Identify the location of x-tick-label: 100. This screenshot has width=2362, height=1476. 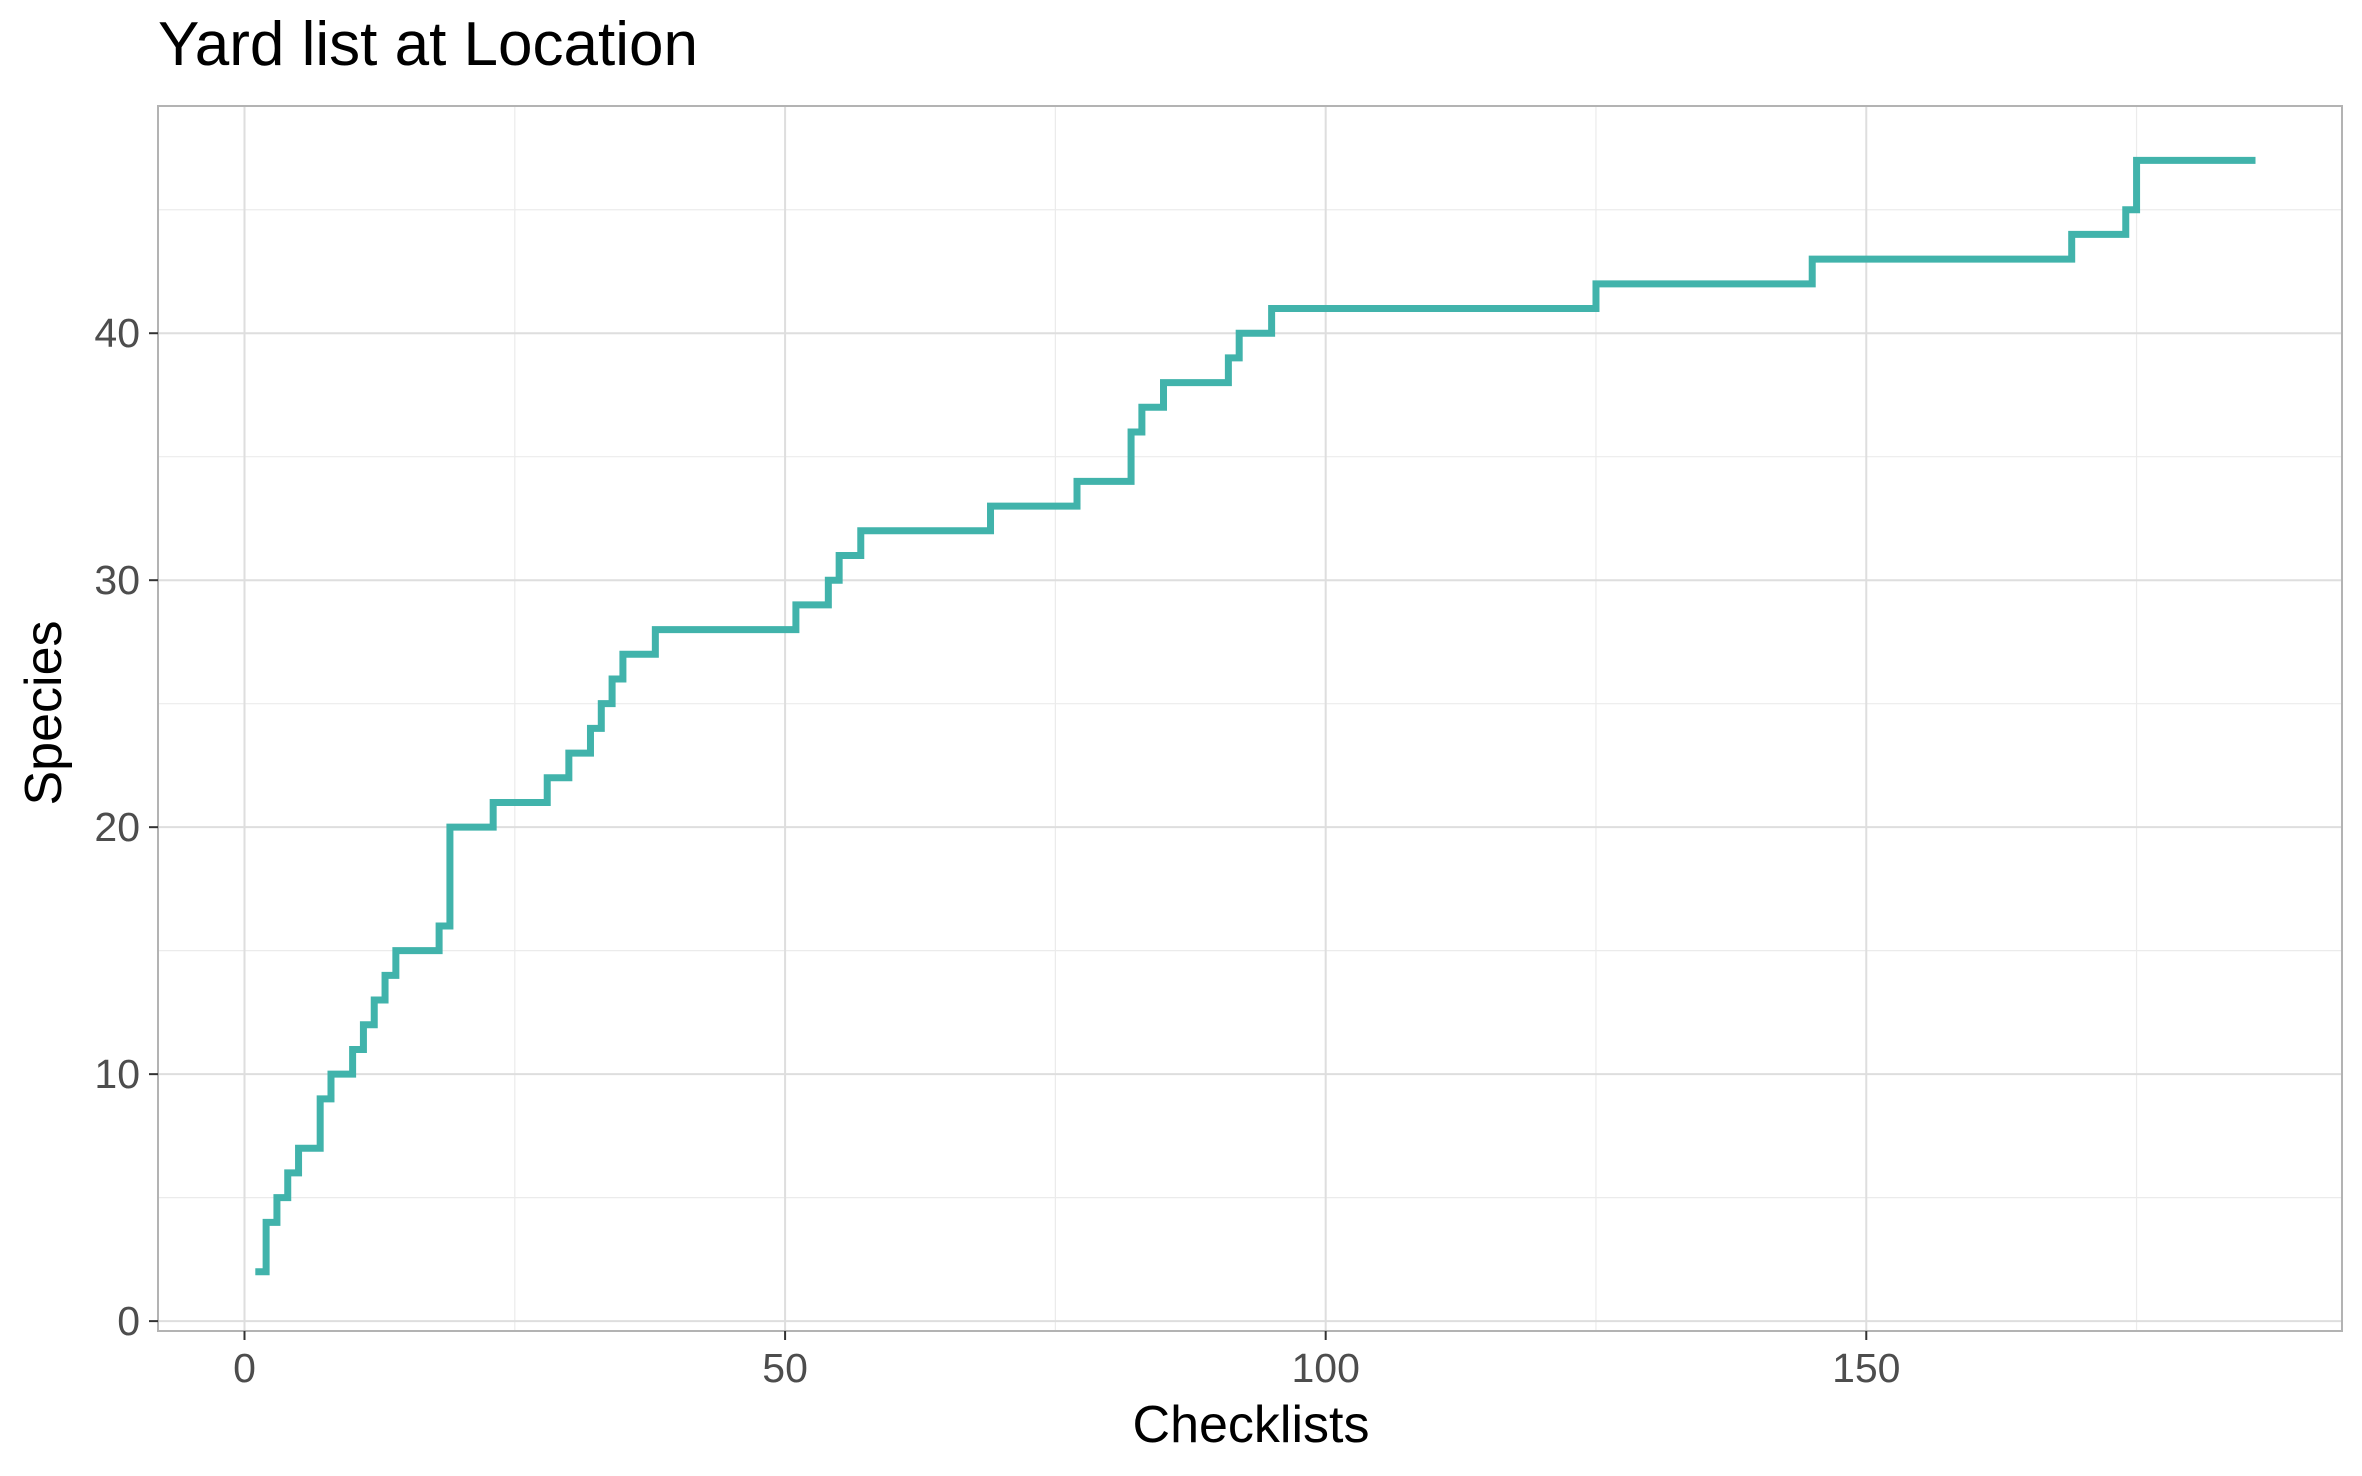
(1325, 1368).